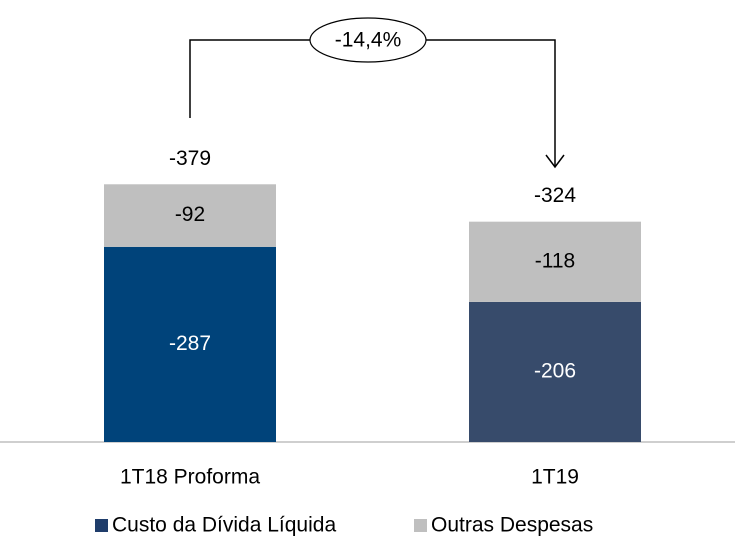 This screenshot has width=735, height=544. I want to click on total-label: -324, so click(555, 195).